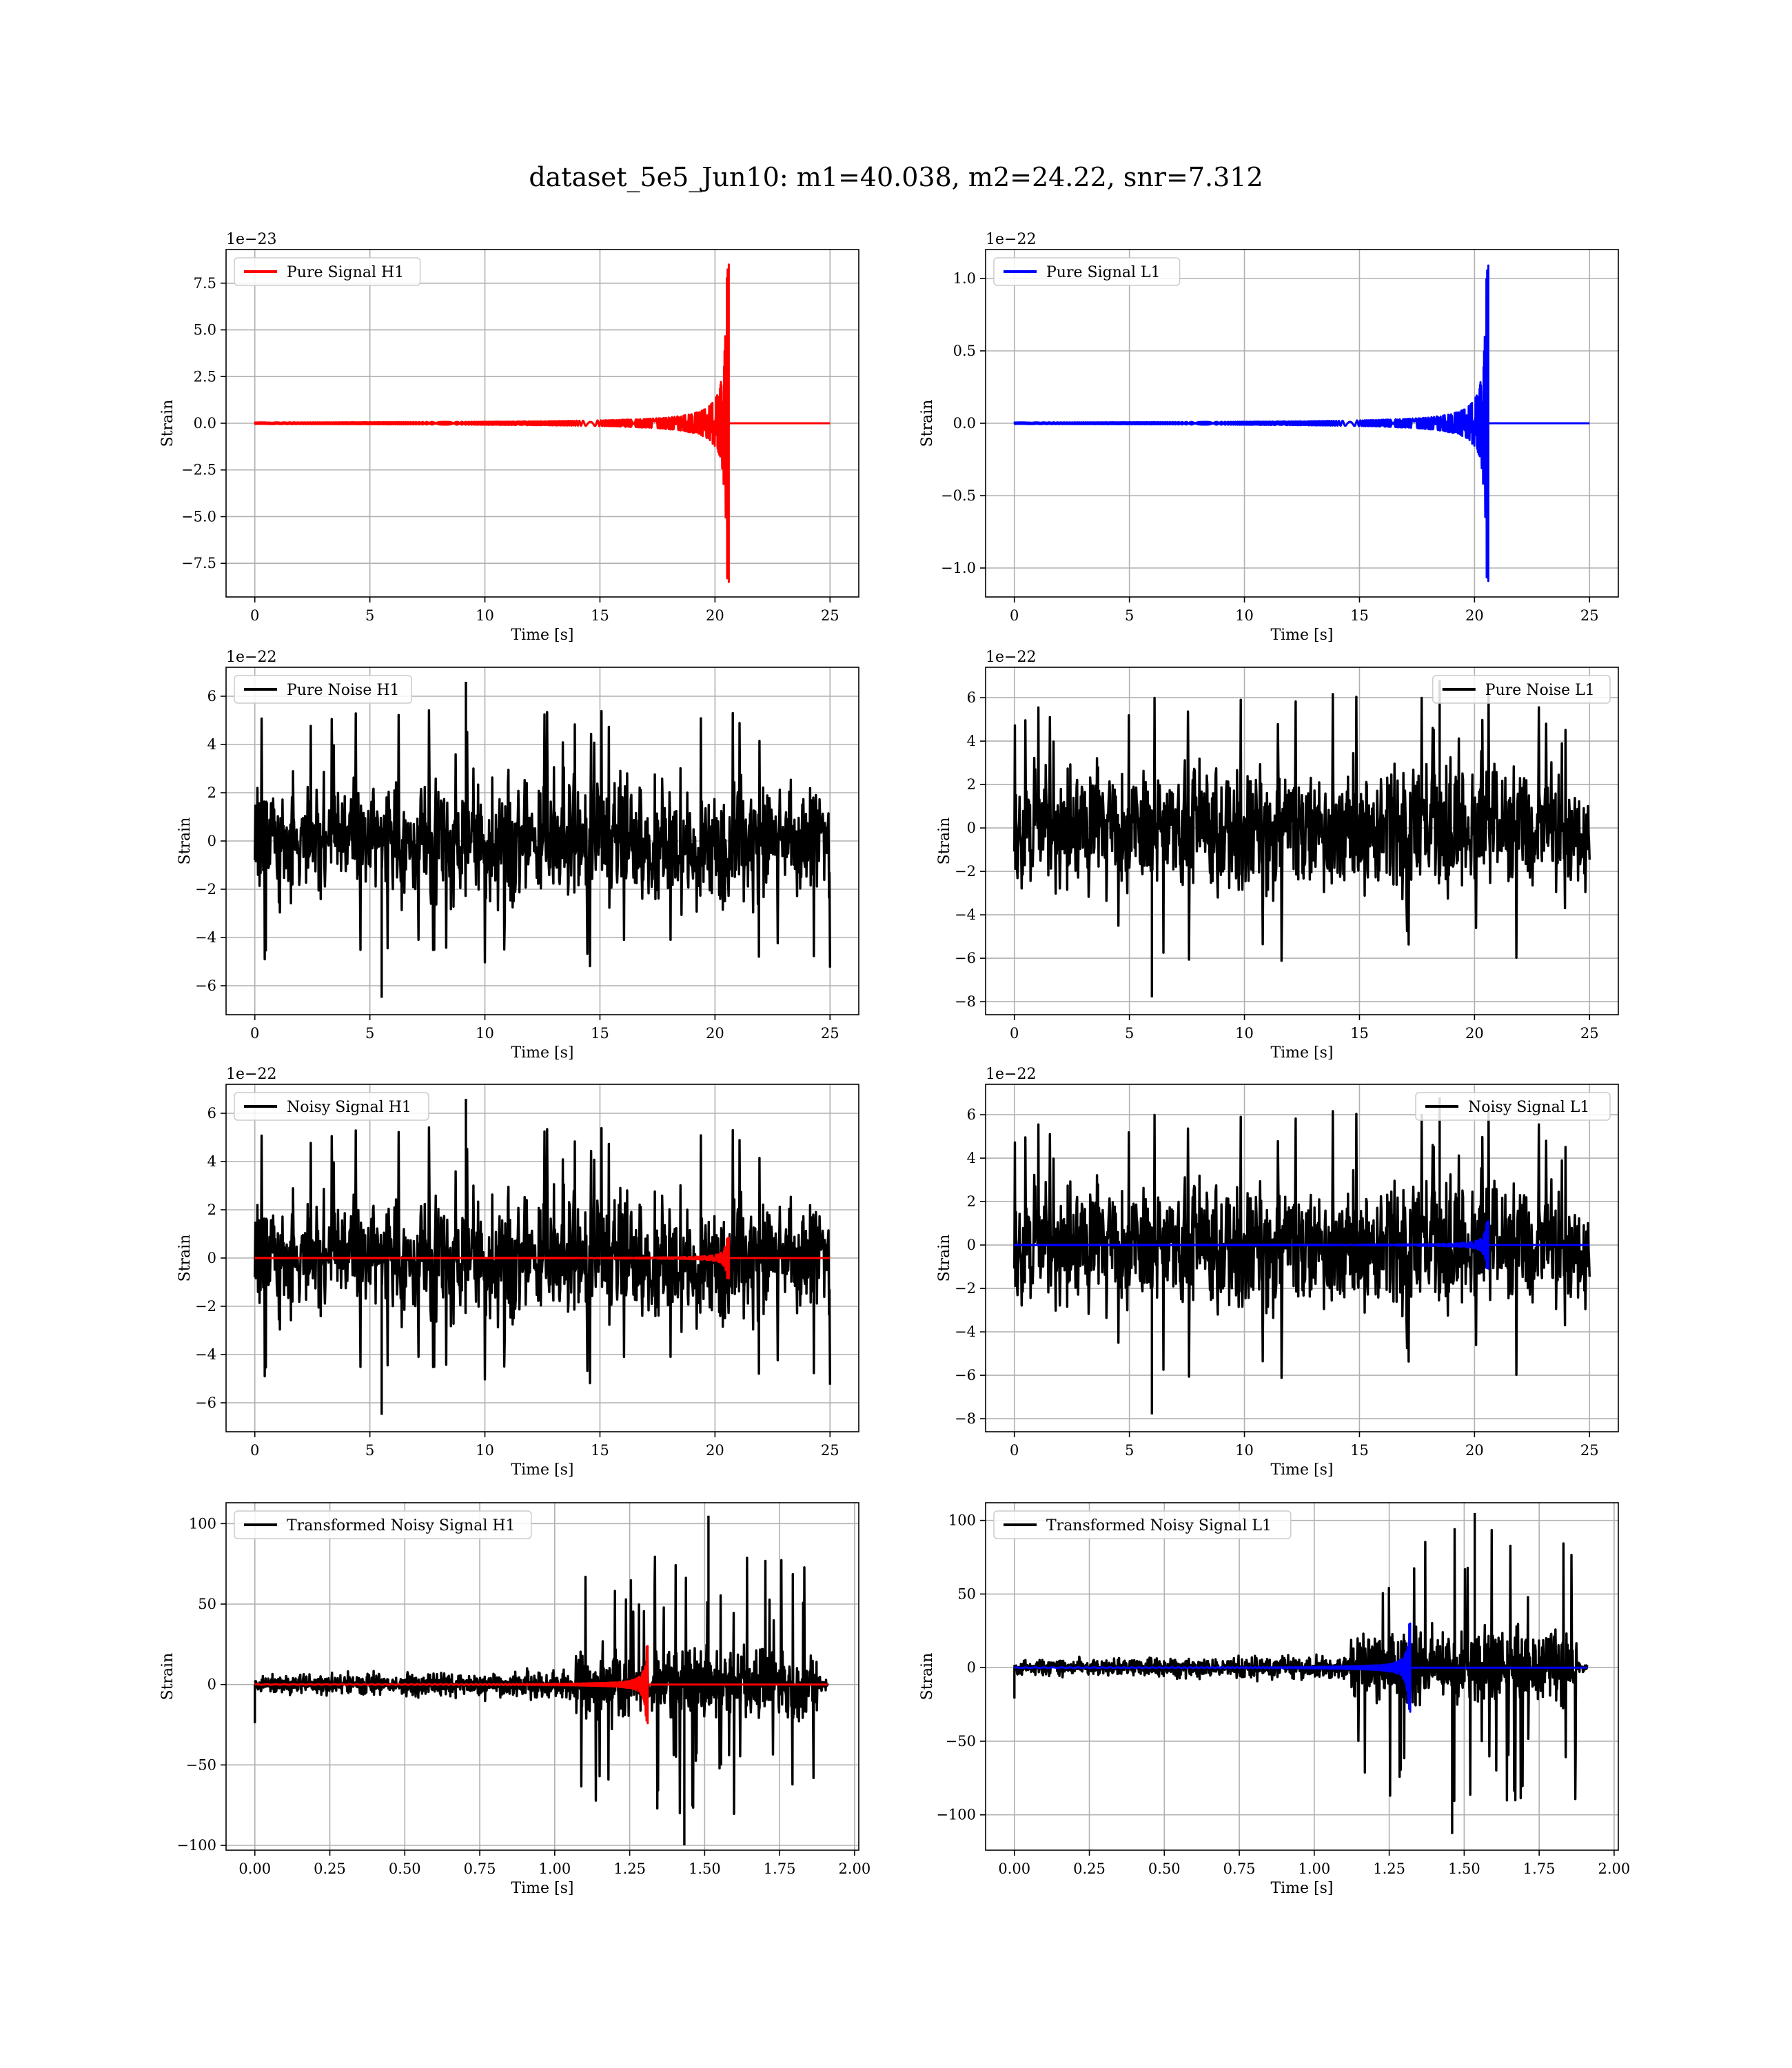 This screenshot has height=2068, width=1792. What do you see at coordinates (958, 568) in the screenshot?
I see `y-tick-label: −1.0` at bounding box center [958, 568].